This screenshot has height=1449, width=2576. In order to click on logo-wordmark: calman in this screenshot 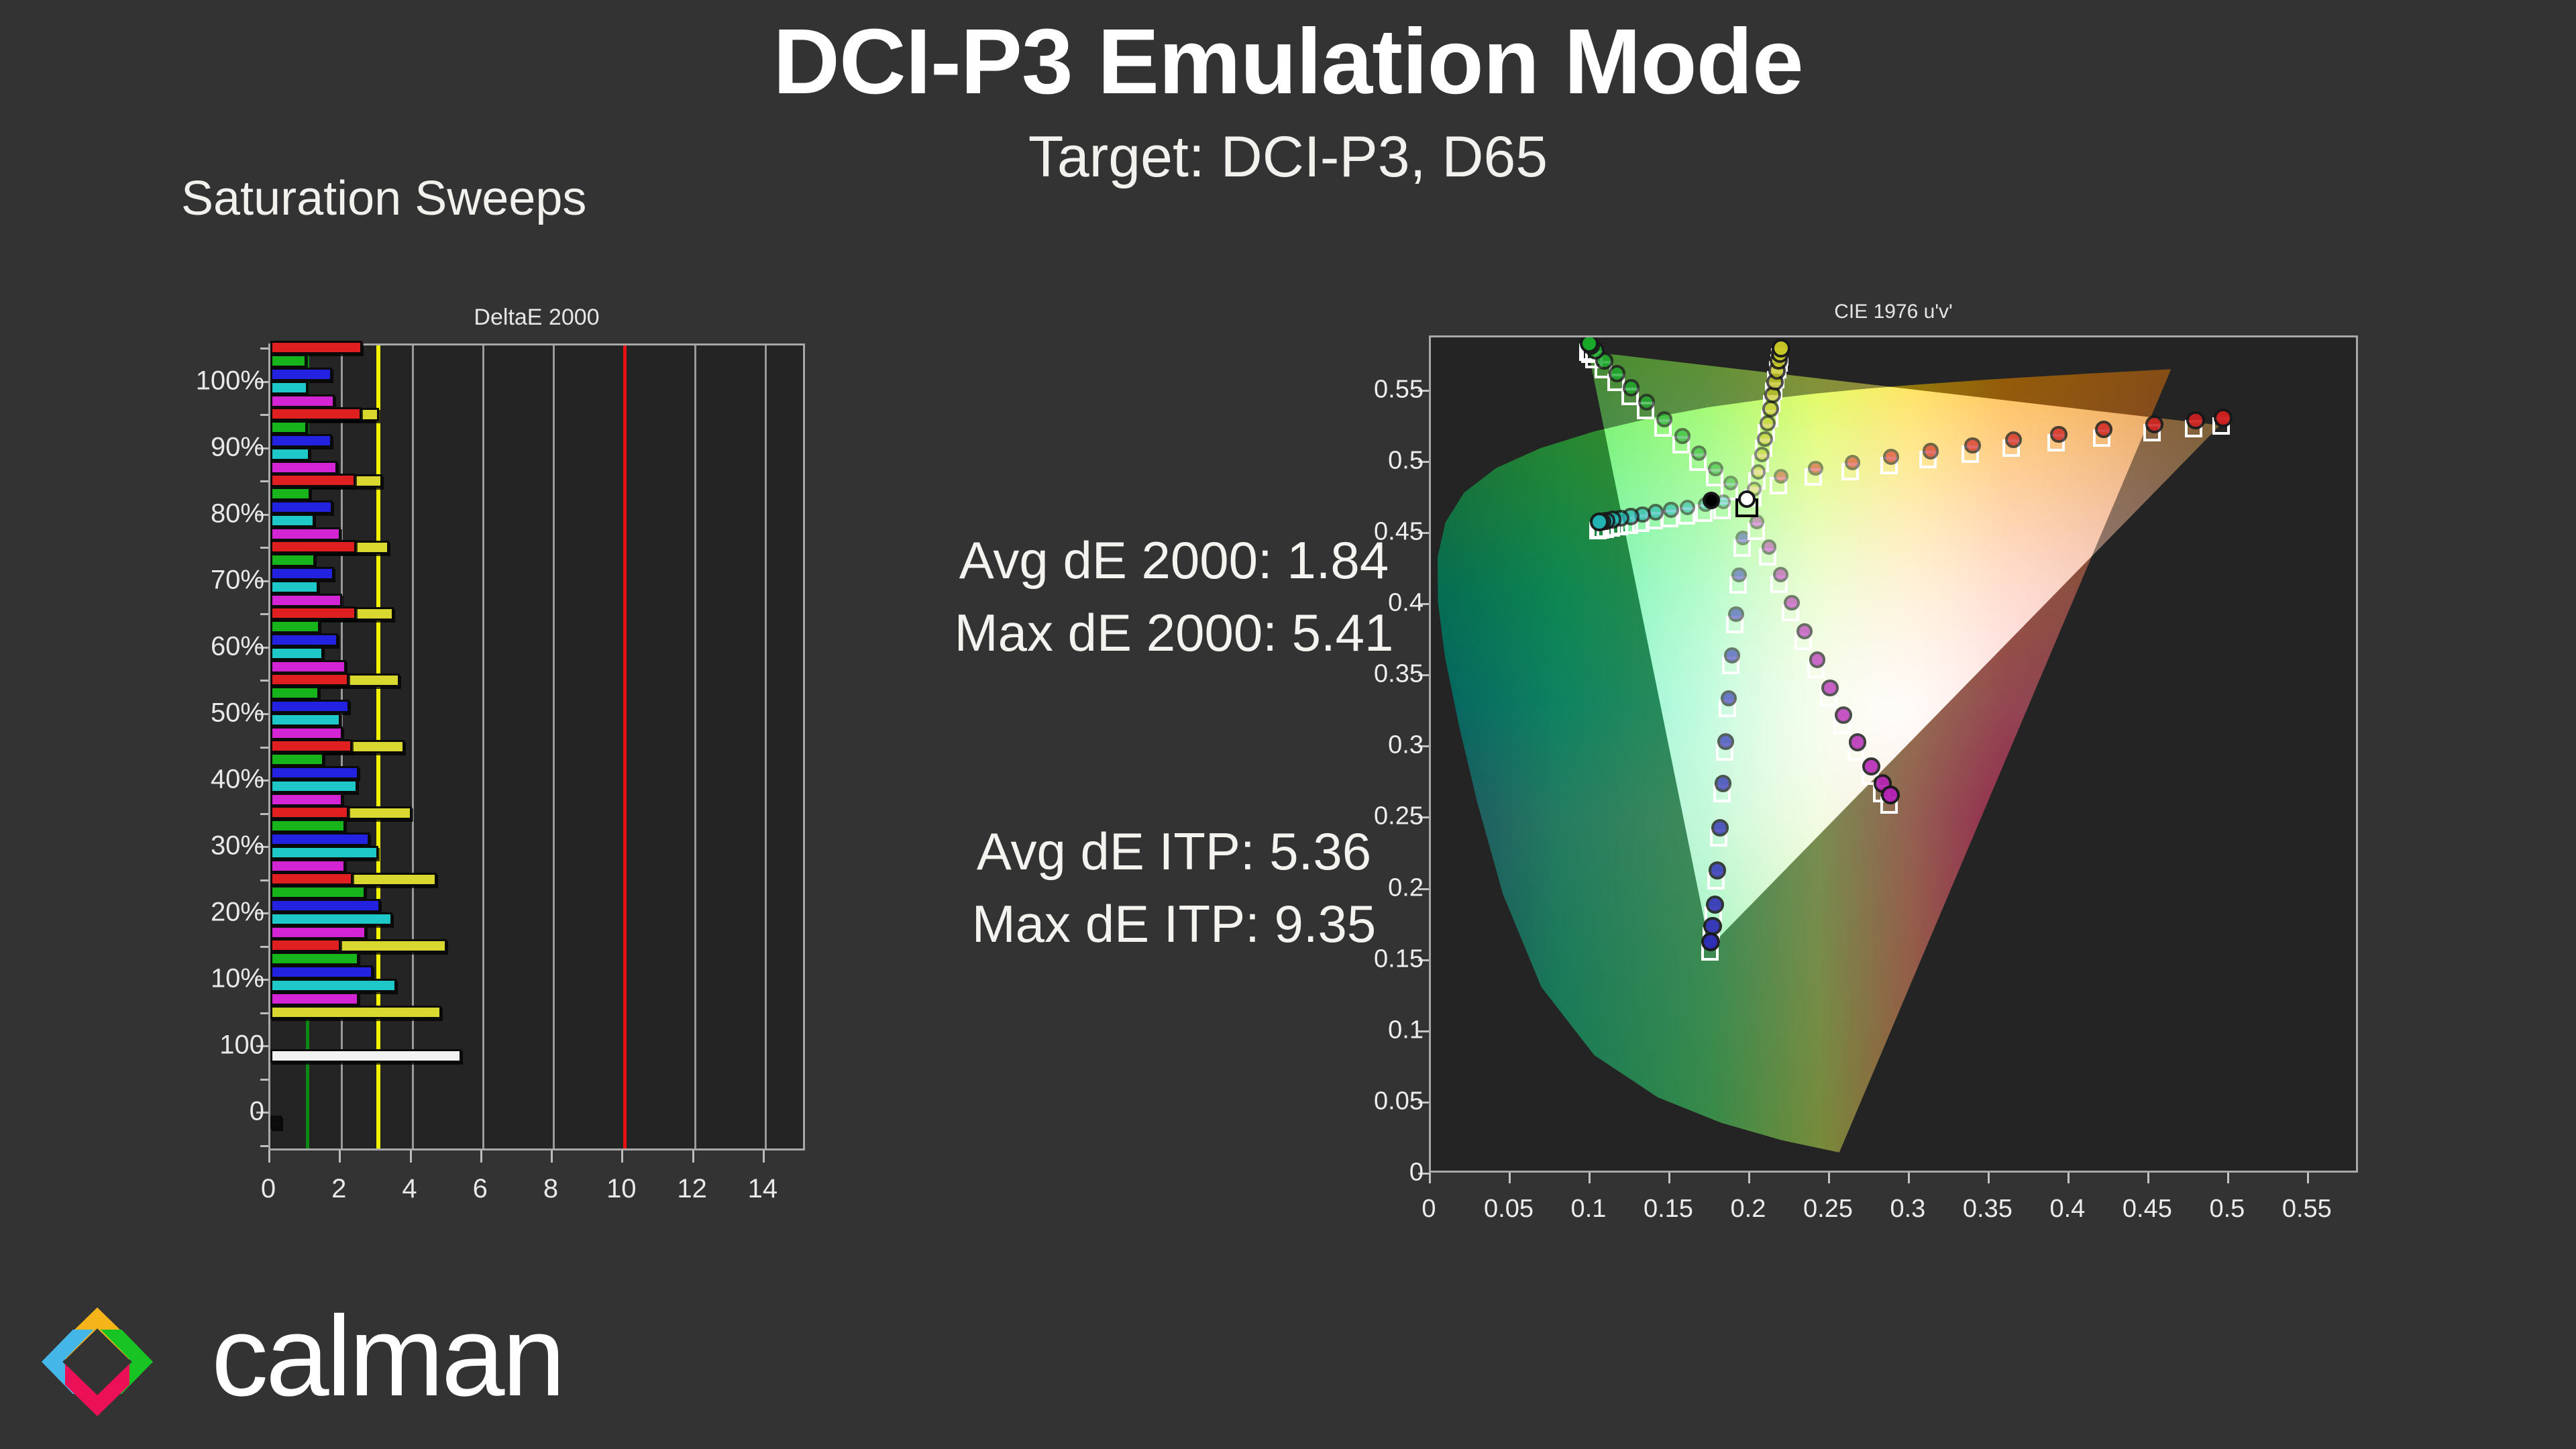, I will do `click(388, 1356)`.